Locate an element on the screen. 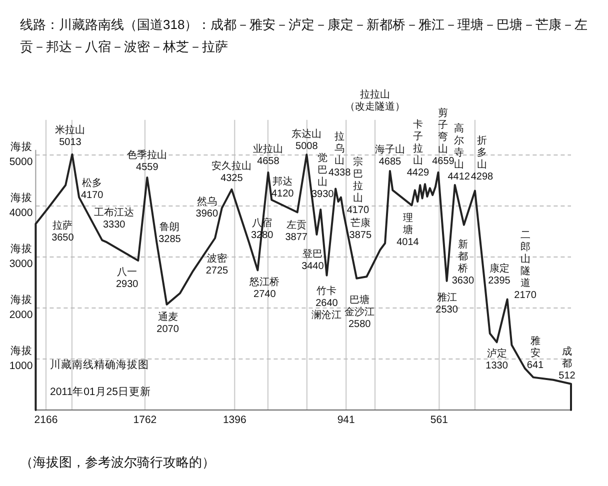 Image resolution: width=608 pixels, height=486 pixels. chart-title: 线路：川藏路南线（国道318）：成都－雅安－泸定－康定－新都桥－雅江－理塘－巴塘－芒康－左贡－邦达－八宿－波密－林芝－拉萨 is located at coordinates (304, 36).